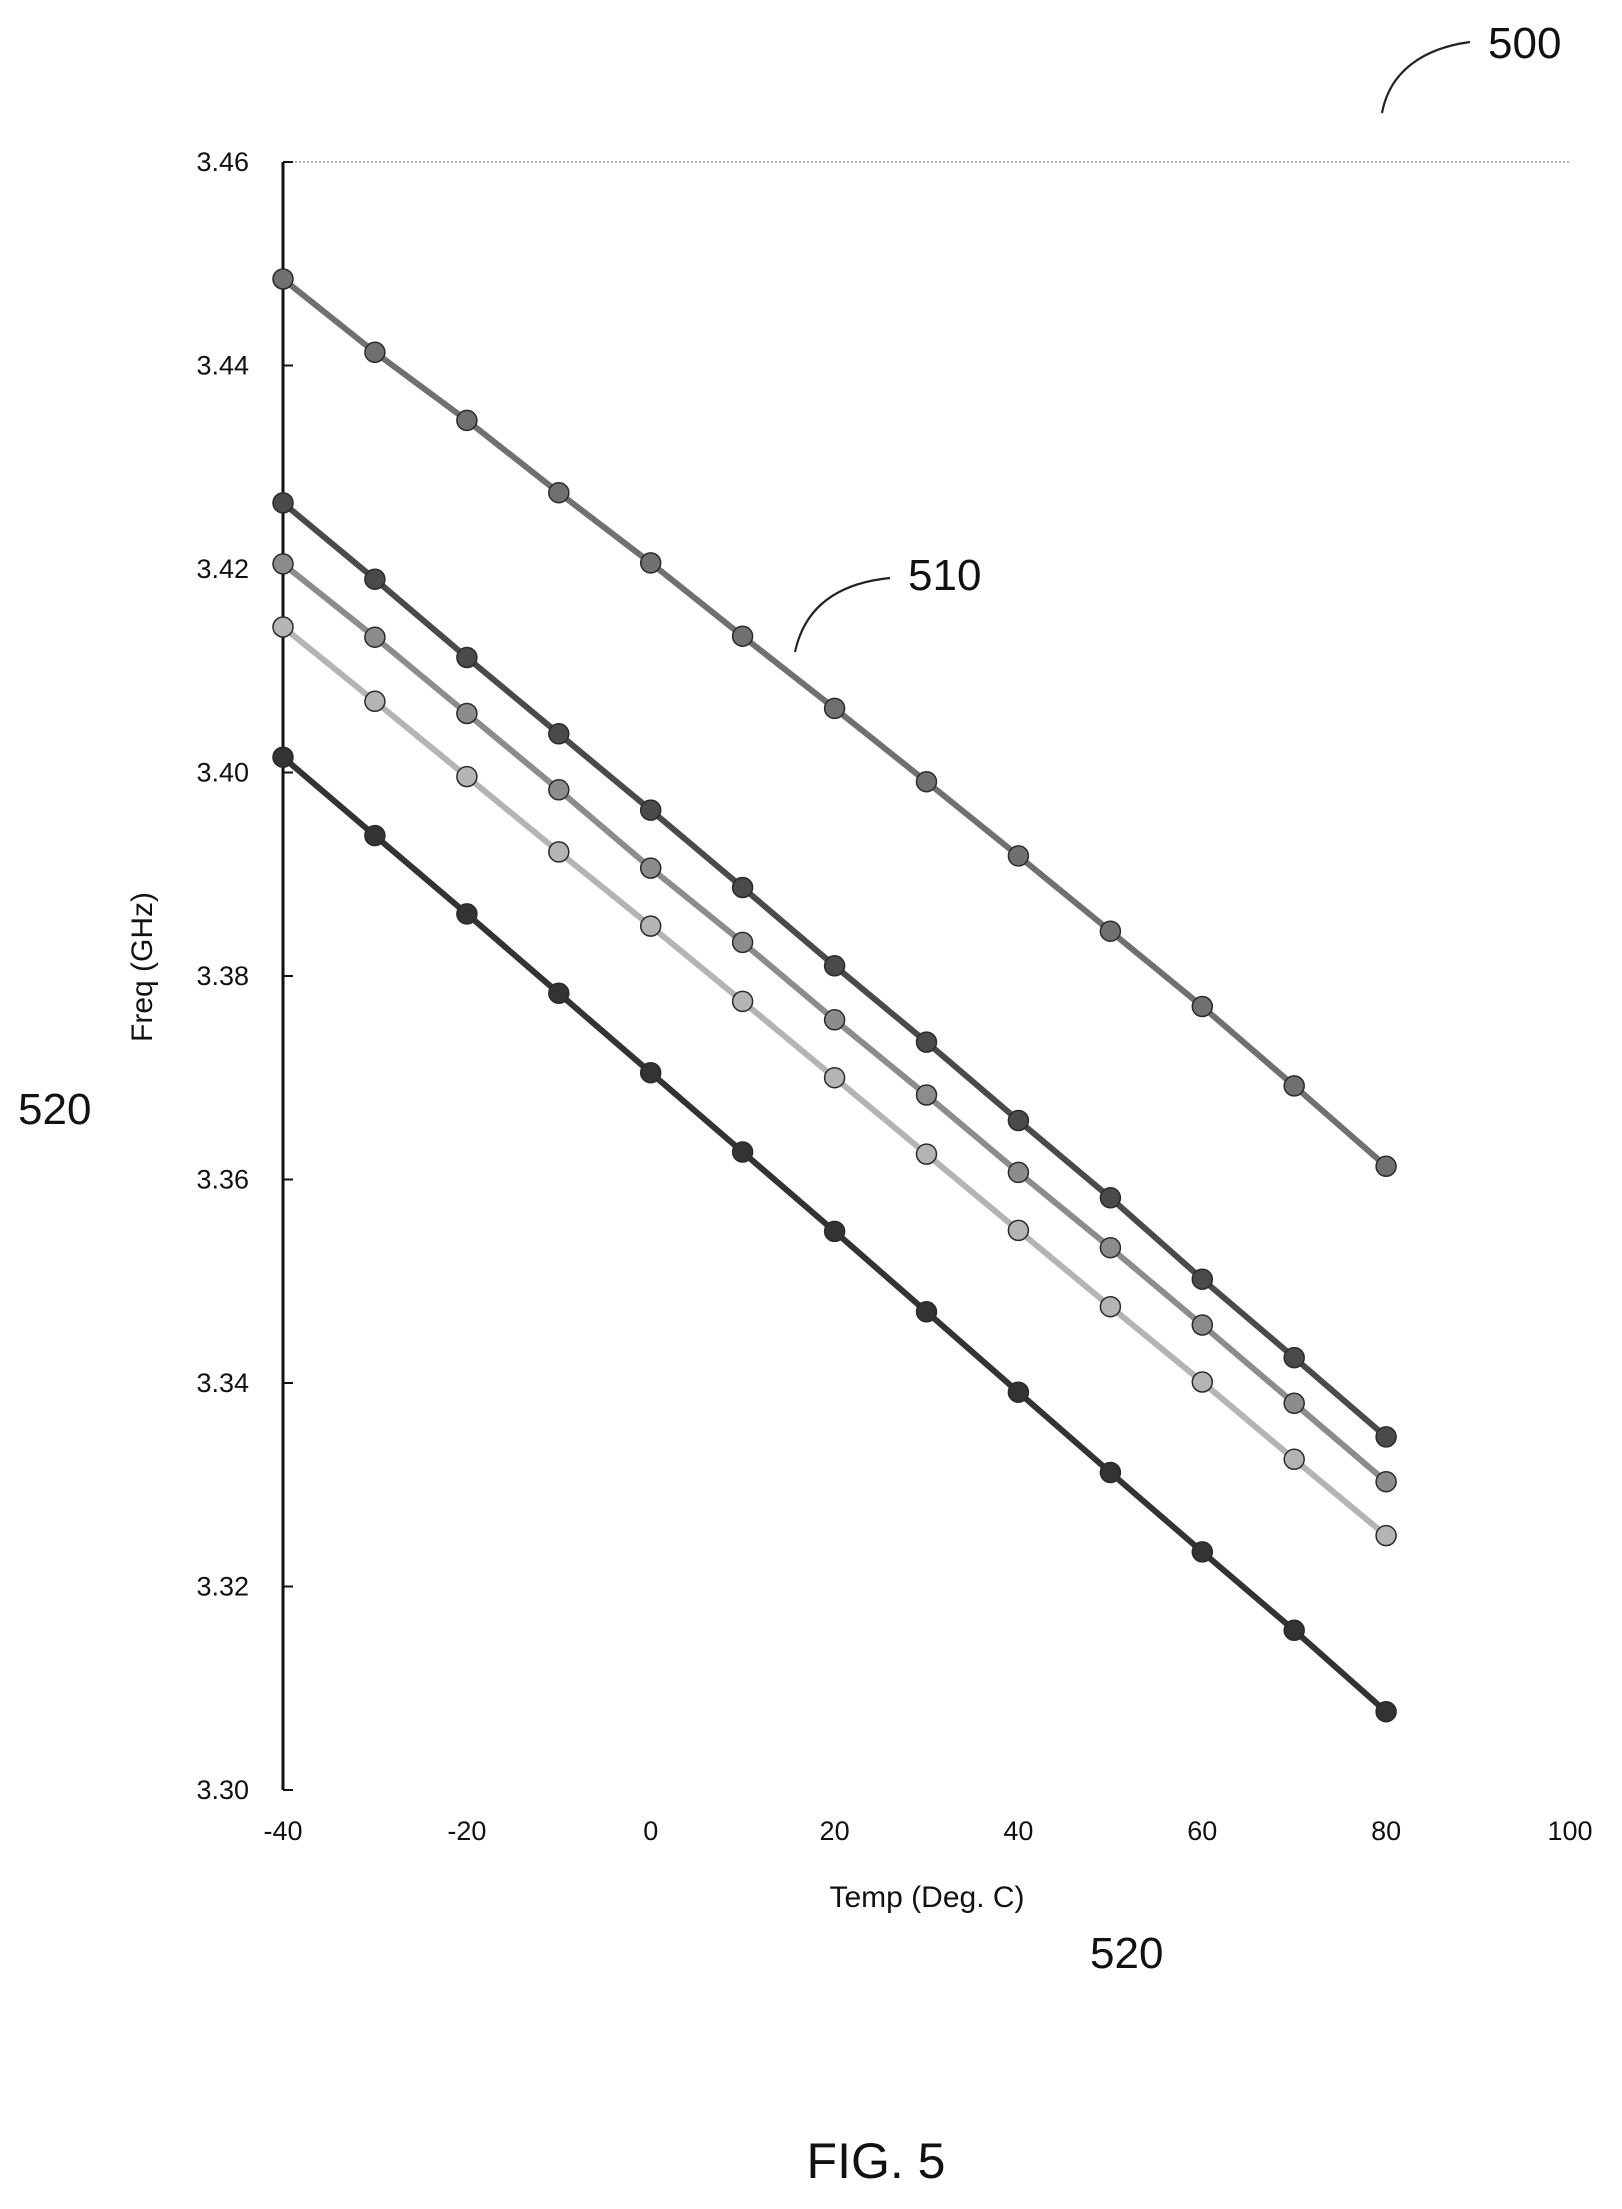  I want to click on x-tick-label: 60, so click(1202, 1831).